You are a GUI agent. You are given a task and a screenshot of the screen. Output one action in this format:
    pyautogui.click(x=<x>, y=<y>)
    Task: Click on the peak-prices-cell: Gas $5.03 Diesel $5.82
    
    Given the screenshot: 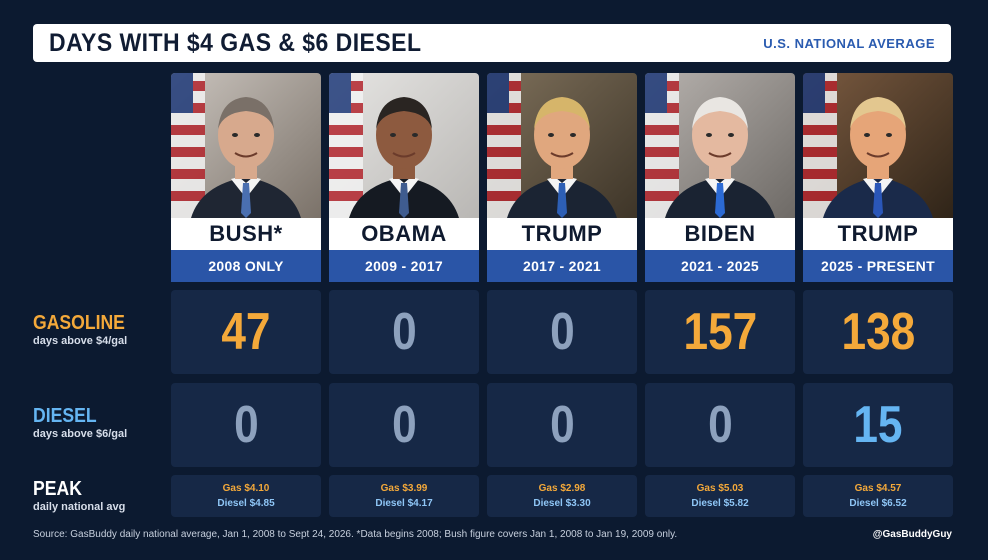 What is the action you would take?
    pyautogui.click(x=720, y=496)
    